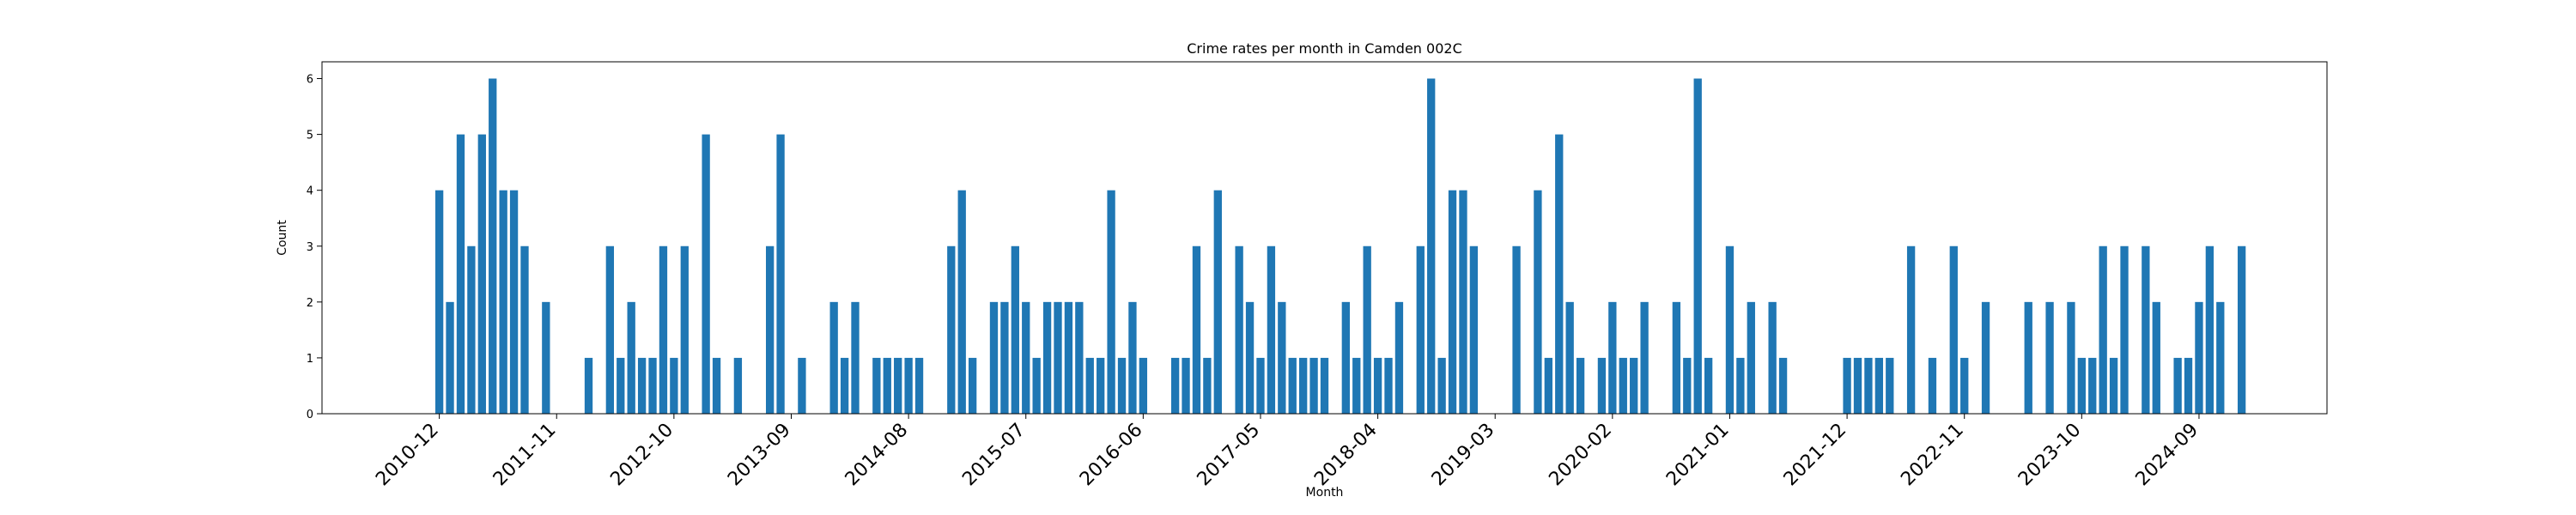 The width and height of the screenshot is (2576, 515). Describe the element at coordinates (310, 247) in the screenshot. I see `y-tick-label: 3` at that location.